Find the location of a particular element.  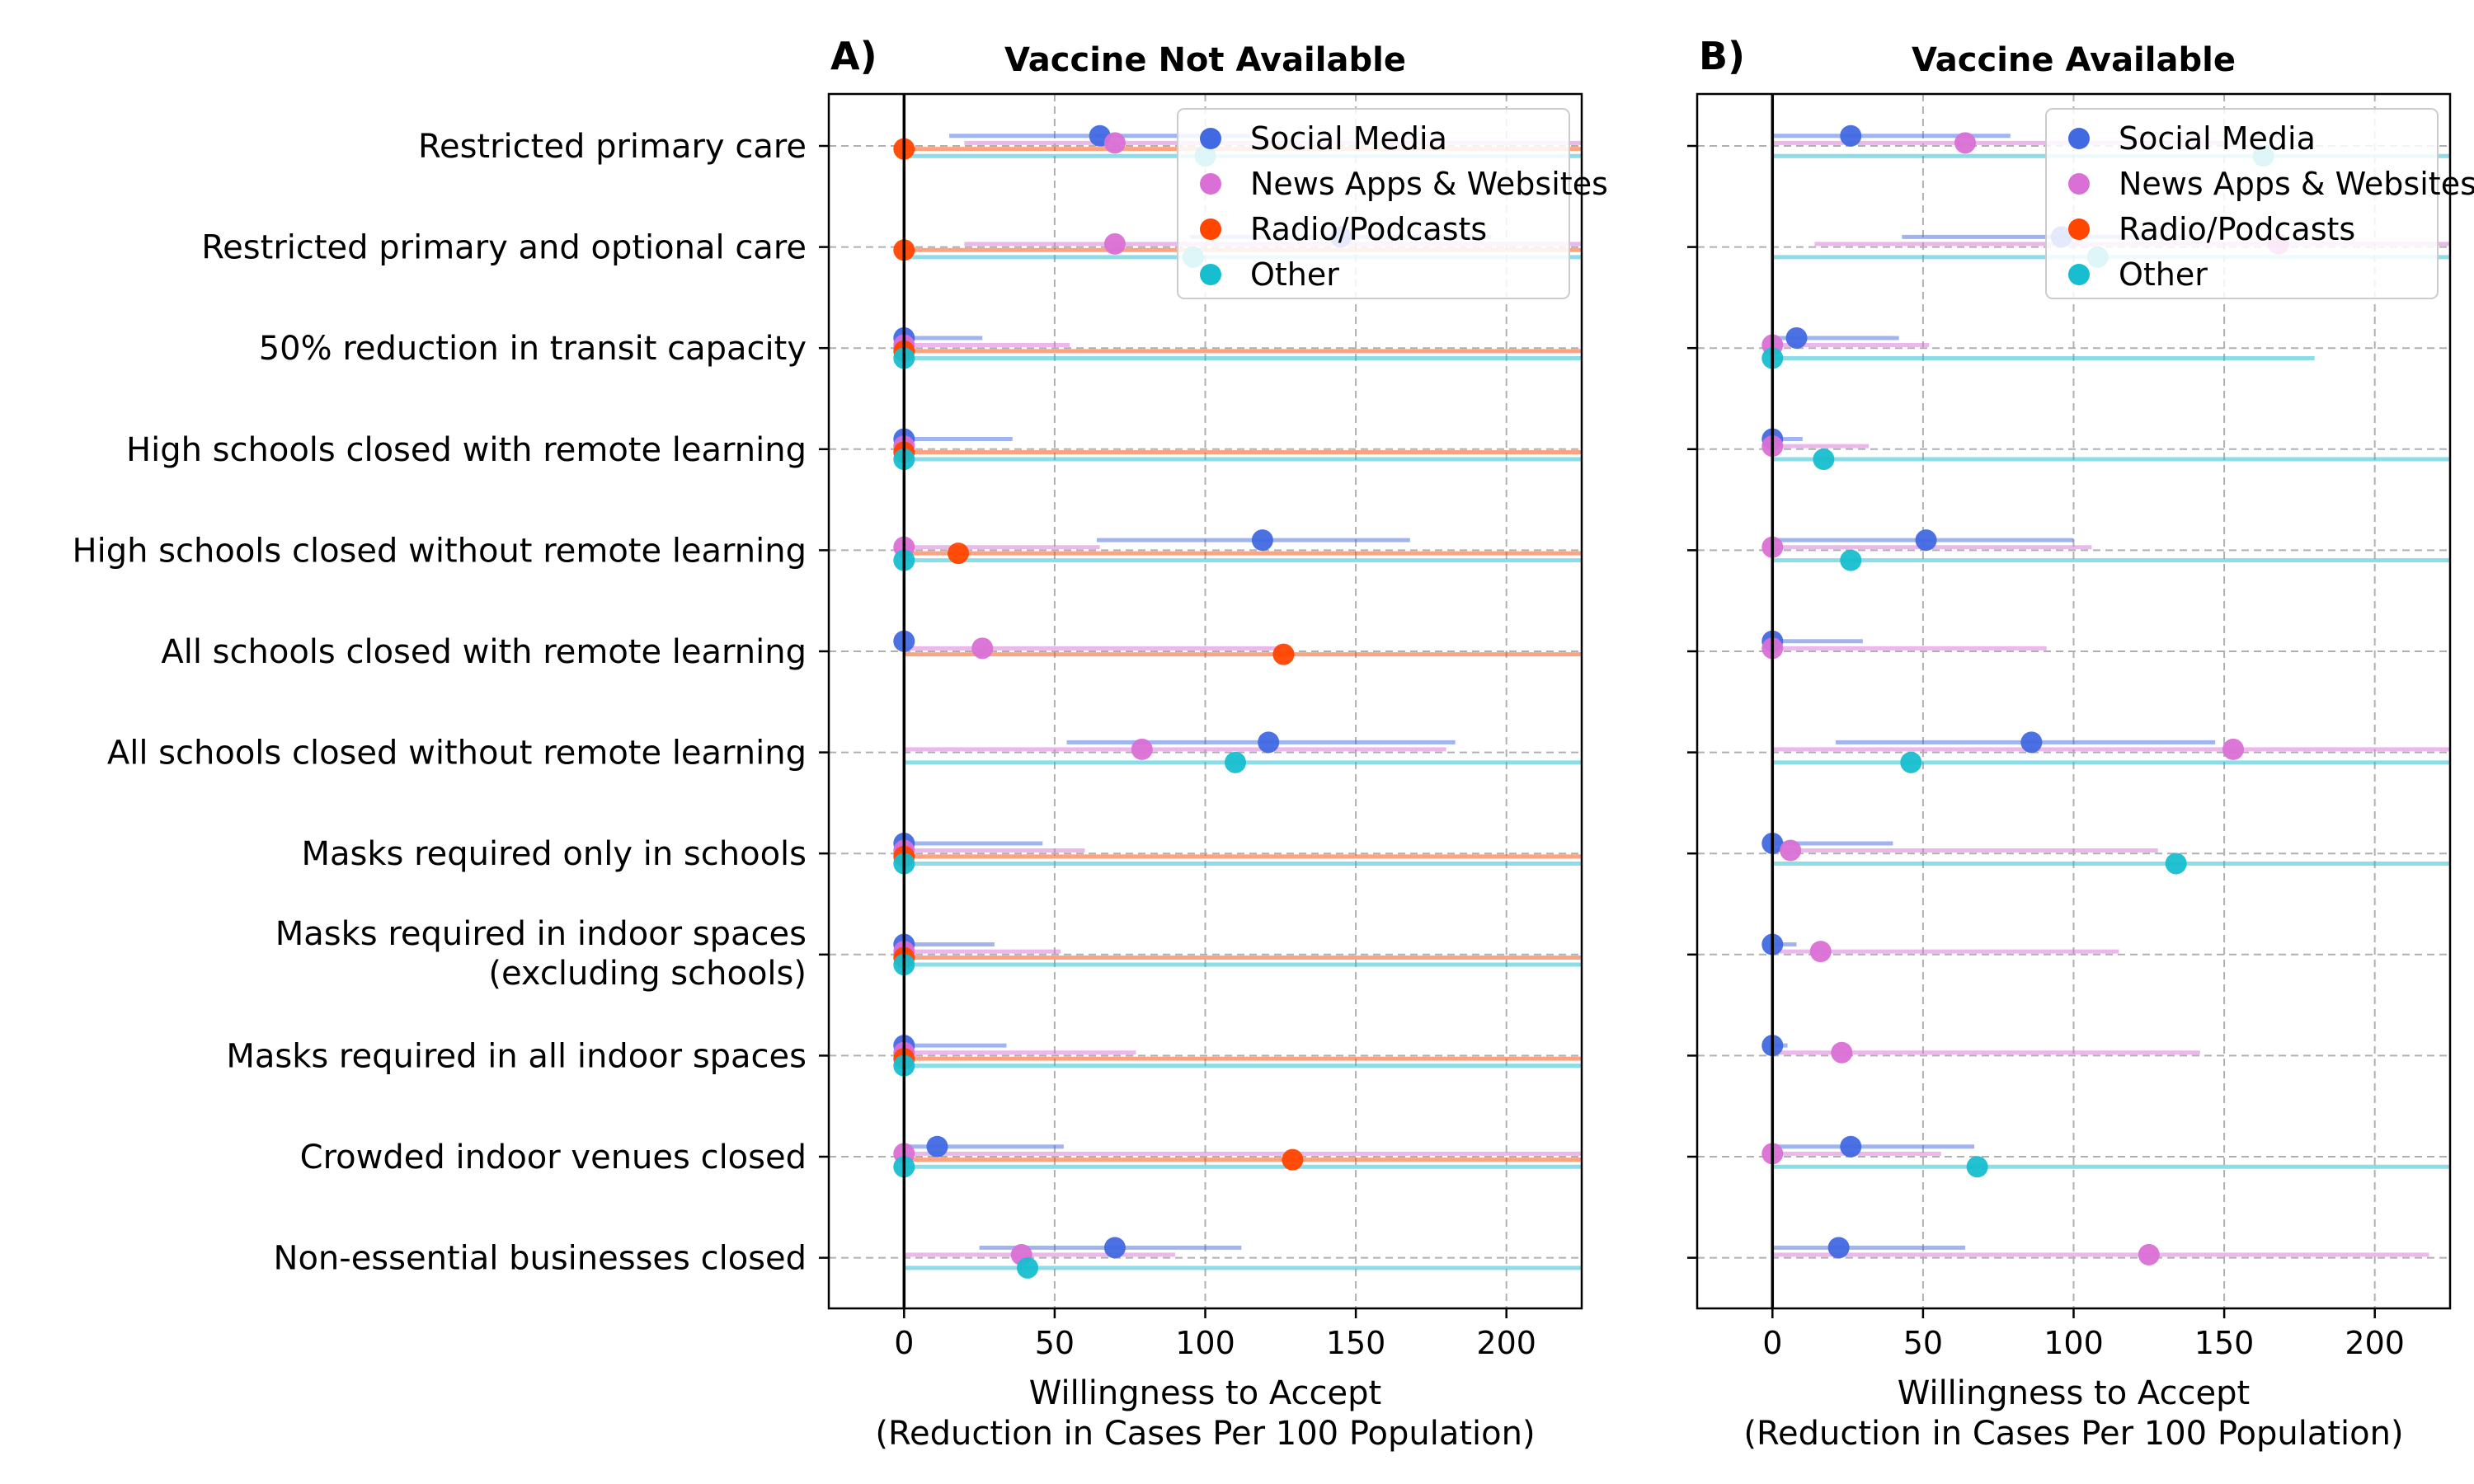

panel-label: A) is located at coordinates (853, 56).